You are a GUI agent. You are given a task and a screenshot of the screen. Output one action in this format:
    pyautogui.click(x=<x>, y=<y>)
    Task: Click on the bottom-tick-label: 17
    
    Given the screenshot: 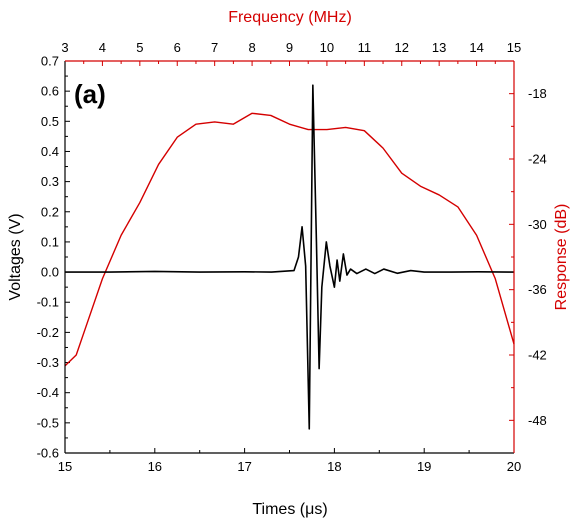 What is the action you would take?
    pyautogui.click(x=244, y=466)
    